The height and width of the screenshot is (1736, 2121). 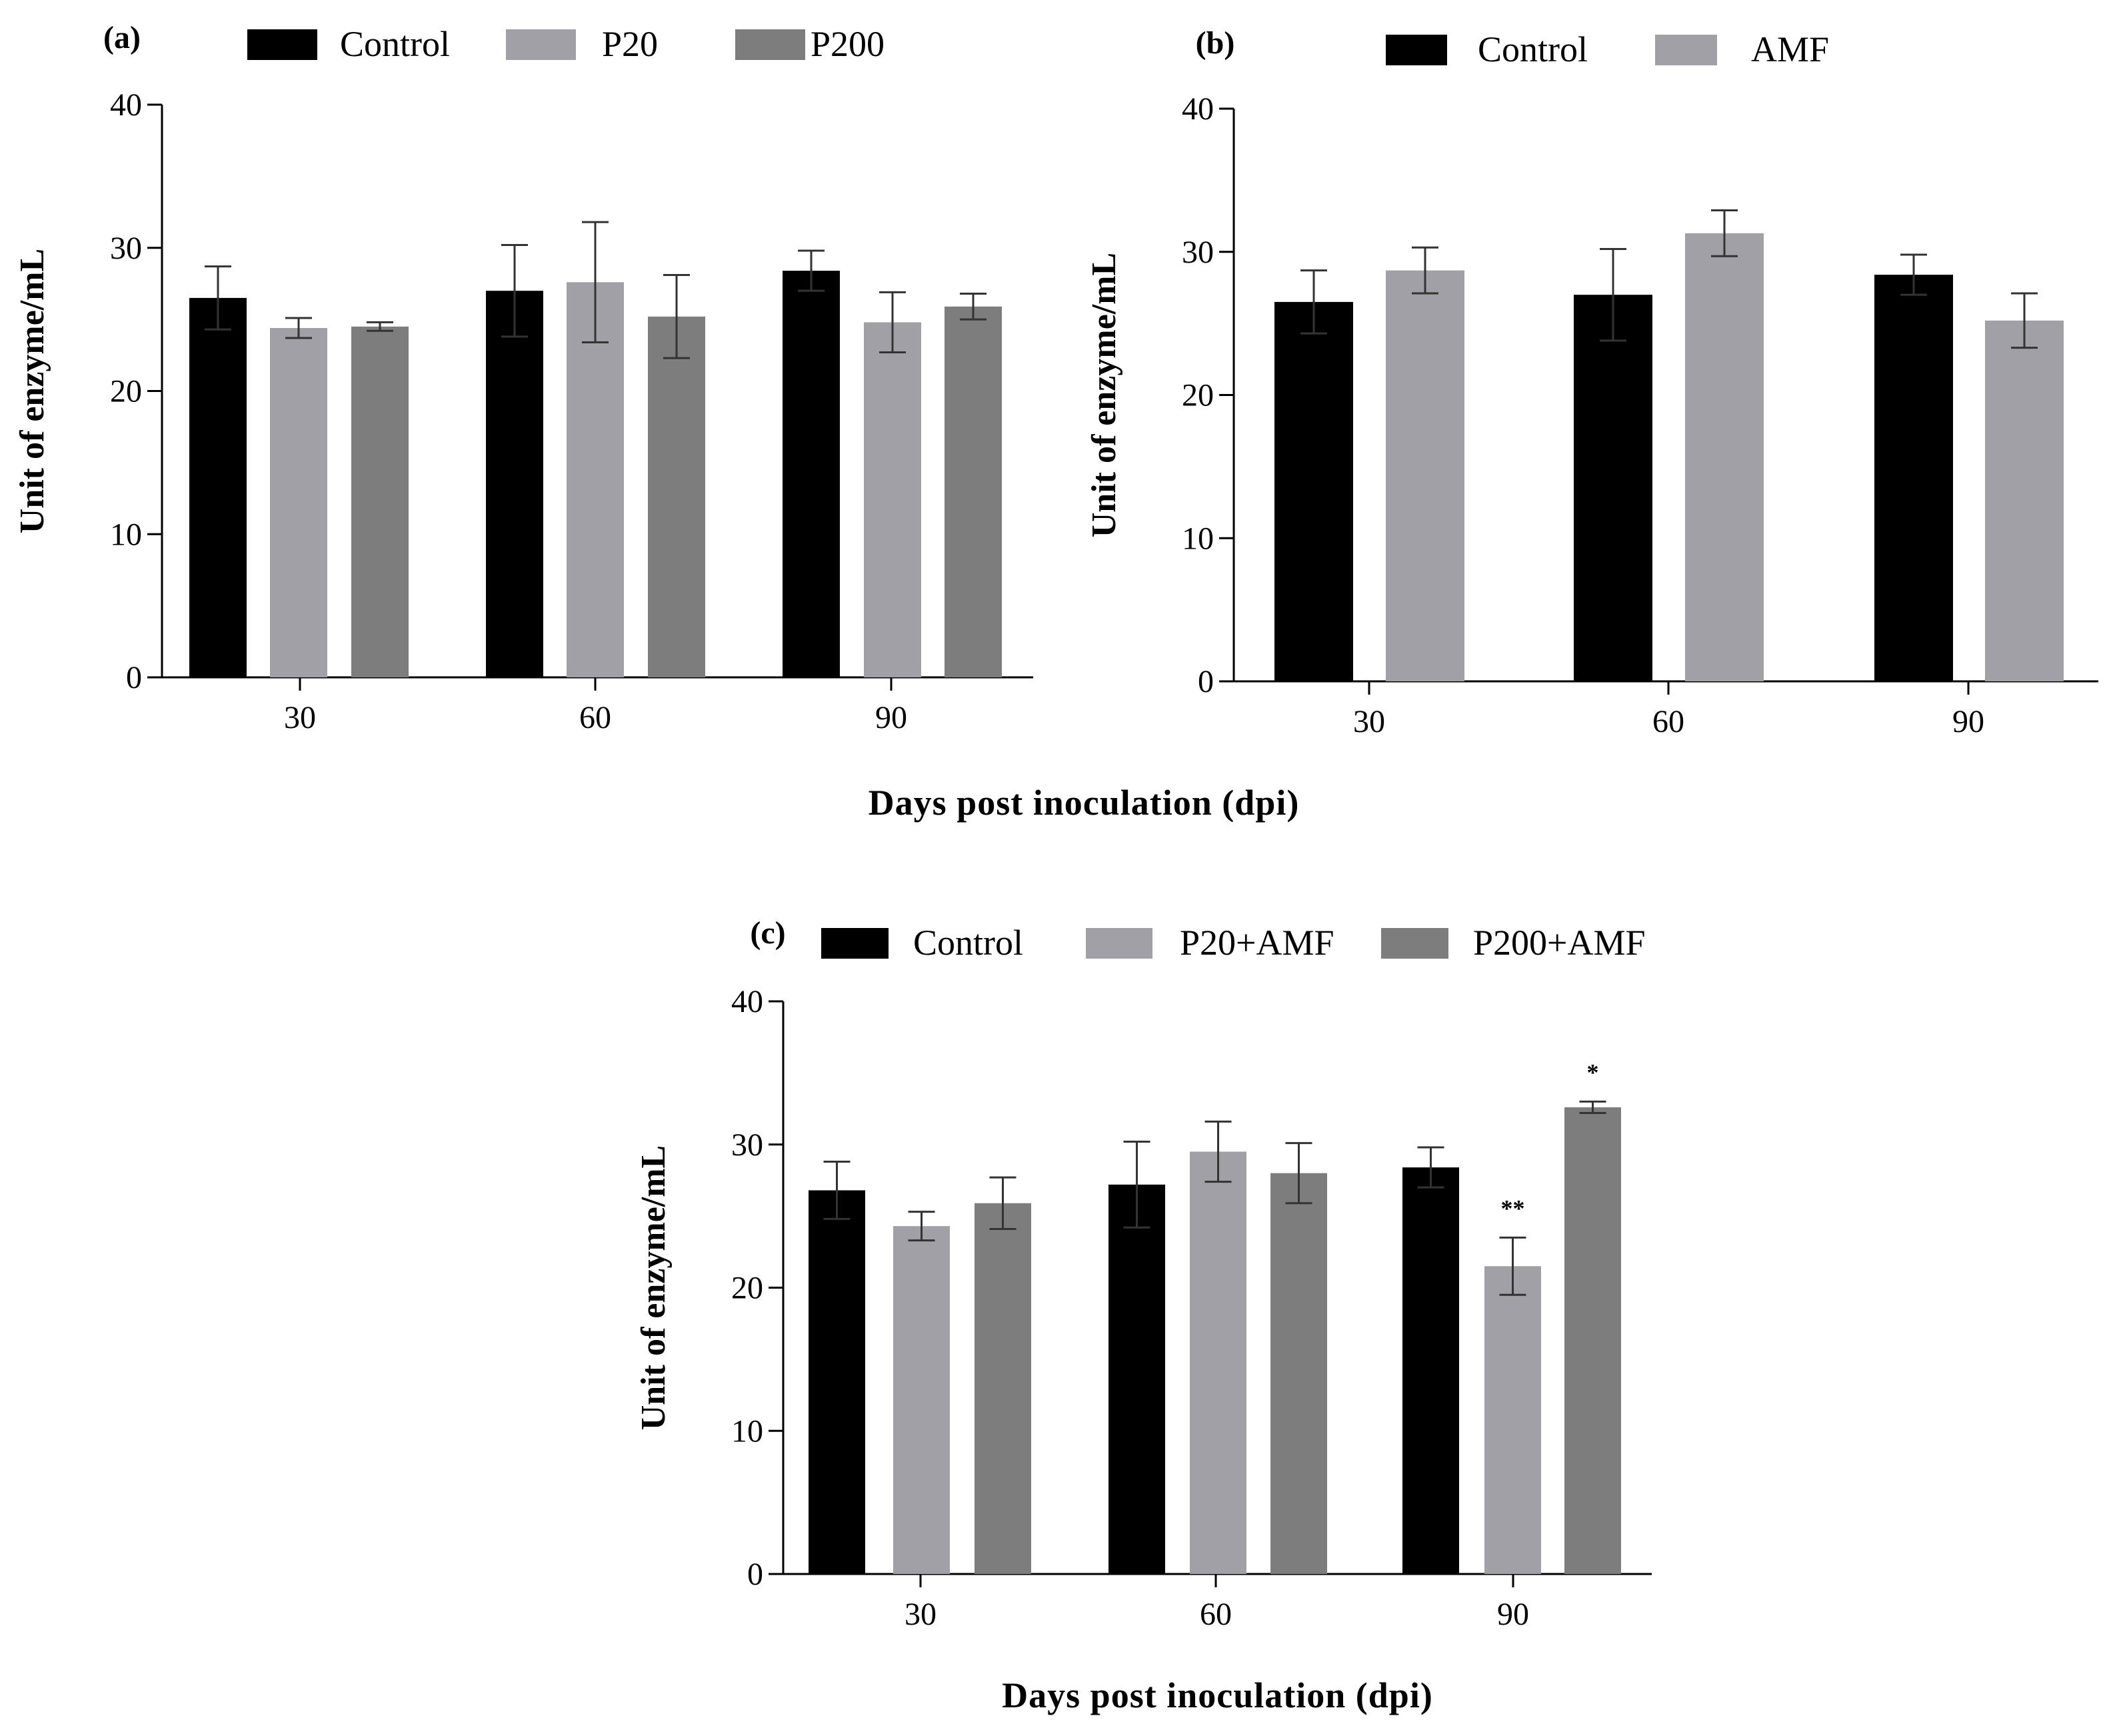 What do you see at coordinates (1257, 943) in the screenshot?
I see `legend-label: P20+AMF` at bounding box center [1257, 943].